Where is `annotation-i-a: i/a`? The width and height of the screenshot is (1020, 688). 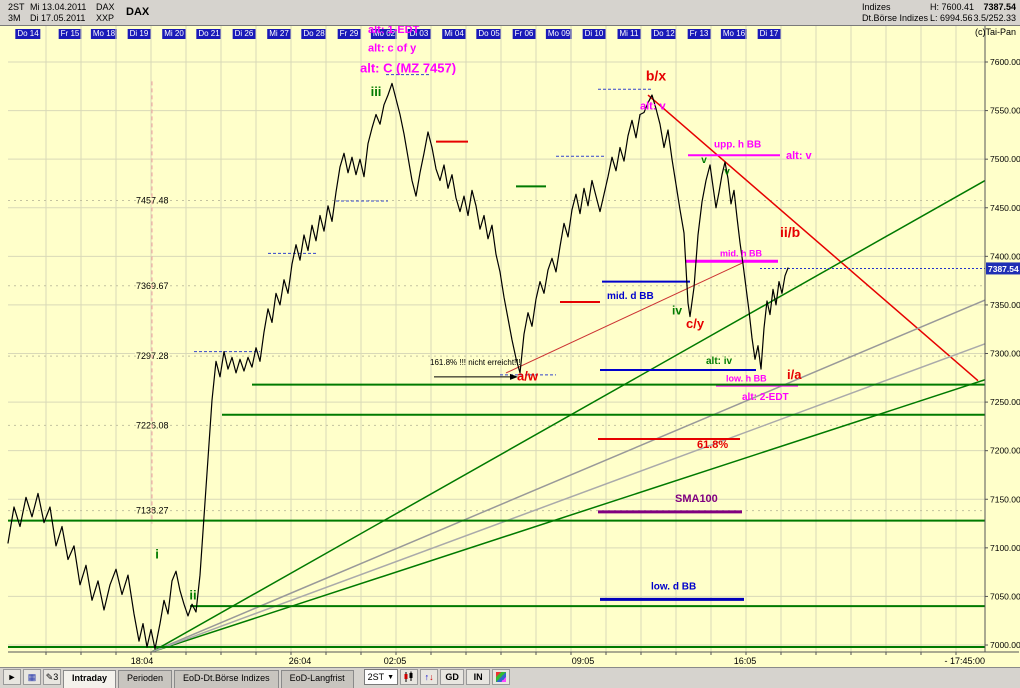
annotation-i-a: i/a is located at coordinates (794, 374).